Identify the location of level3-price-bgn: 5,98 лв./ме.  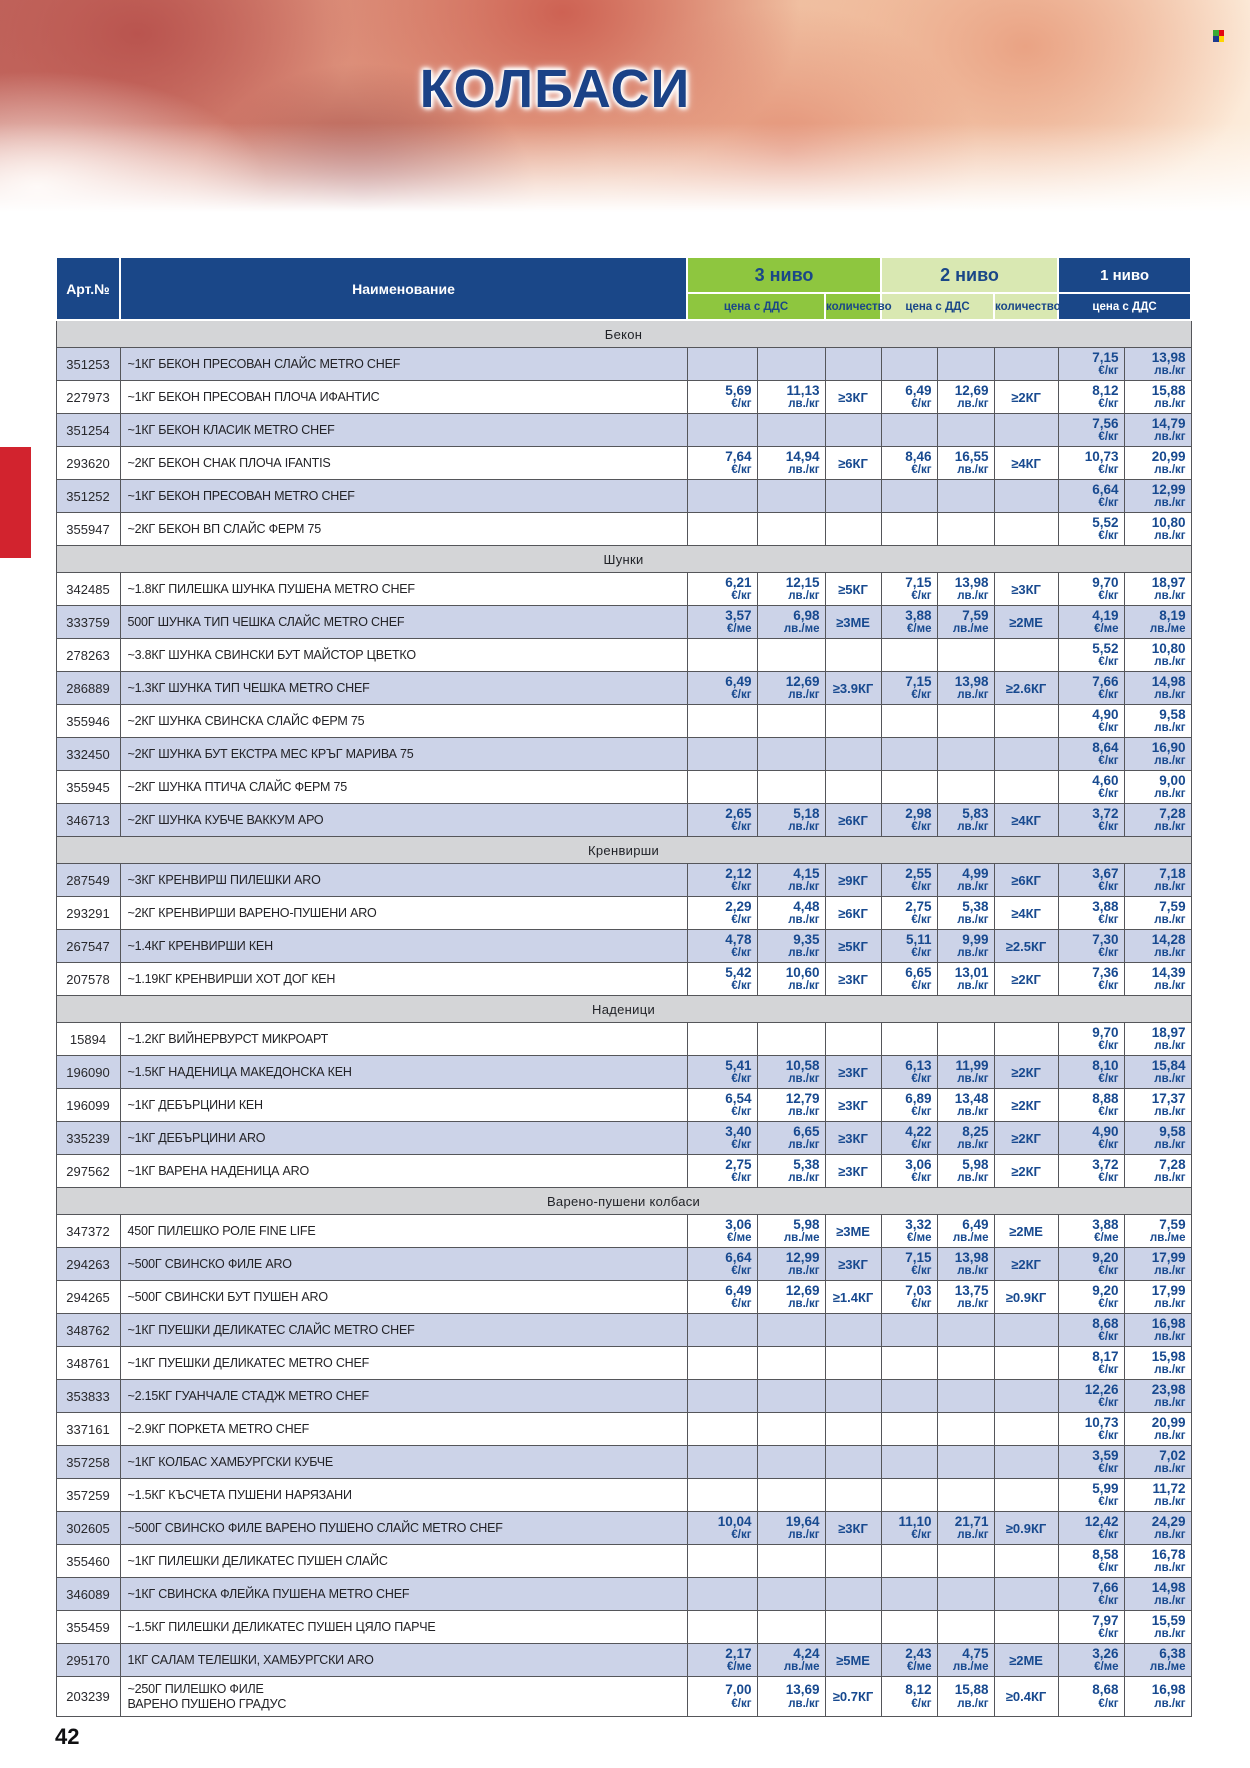
(791, 1231).